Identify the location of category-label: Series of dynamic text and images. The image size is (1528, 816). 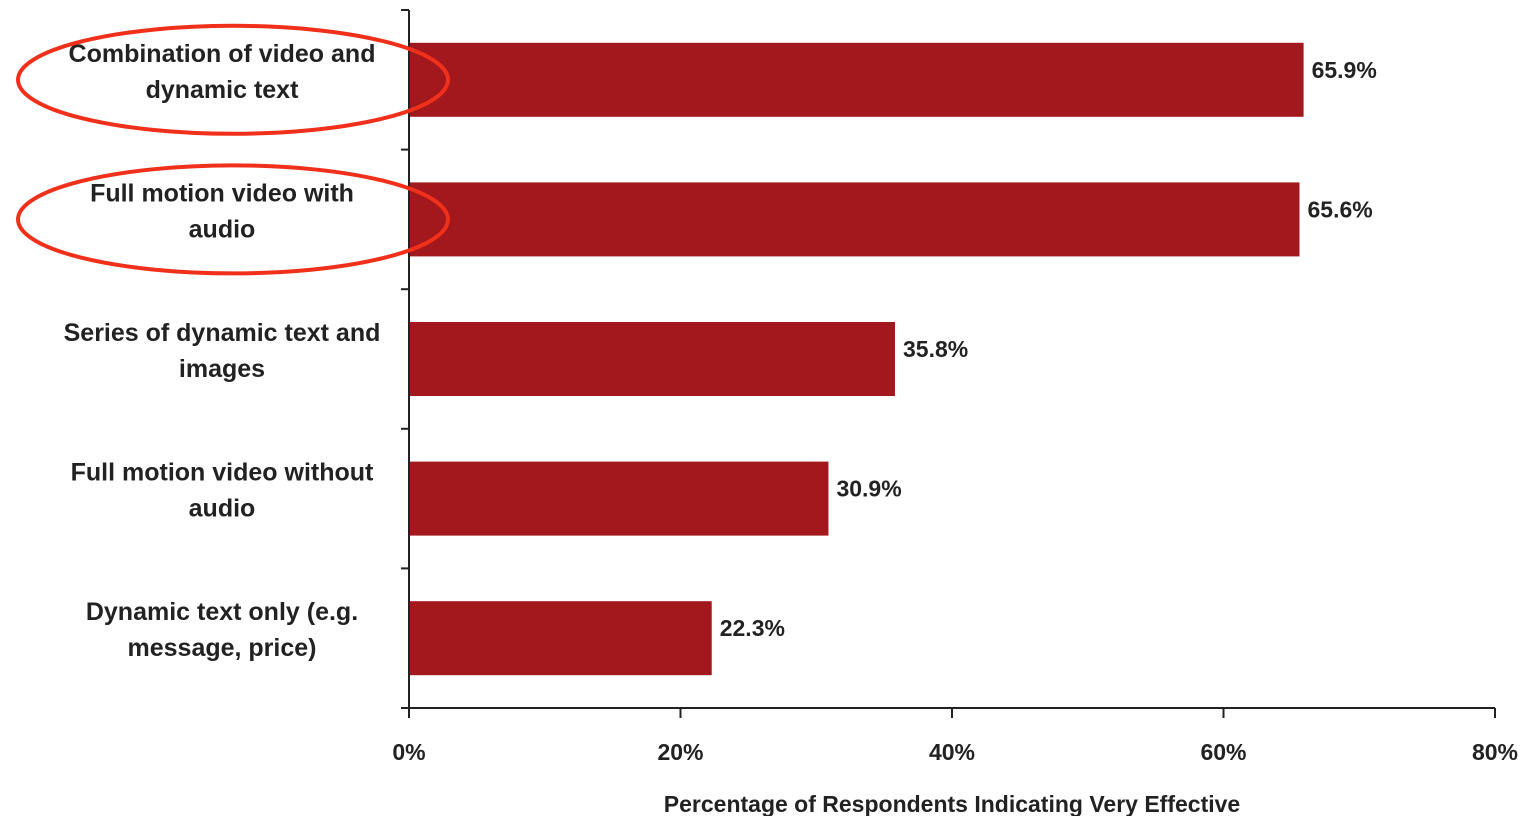
(222, 351).